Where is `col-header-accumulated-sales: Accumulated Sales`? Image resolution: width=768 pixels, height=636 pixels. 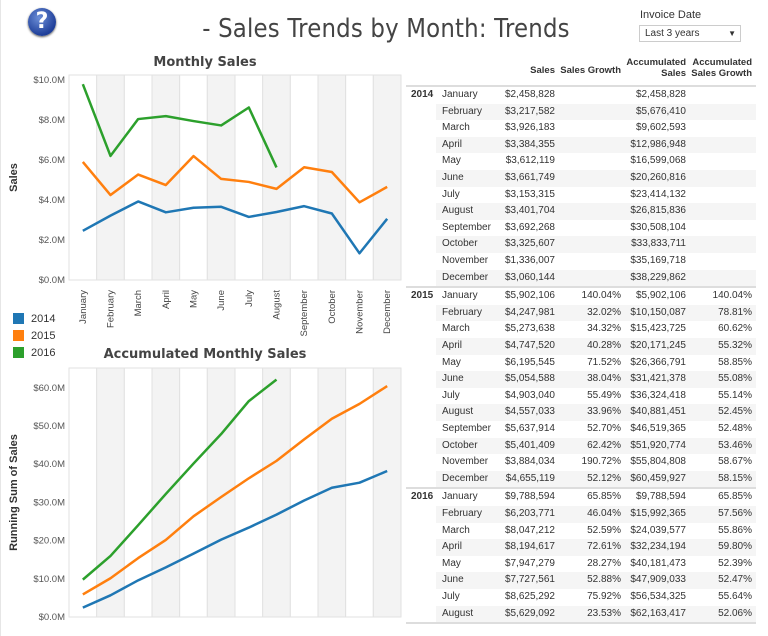
col-header-accumulated-sales: Accumulated Sales is located at coordinates (656, 68).